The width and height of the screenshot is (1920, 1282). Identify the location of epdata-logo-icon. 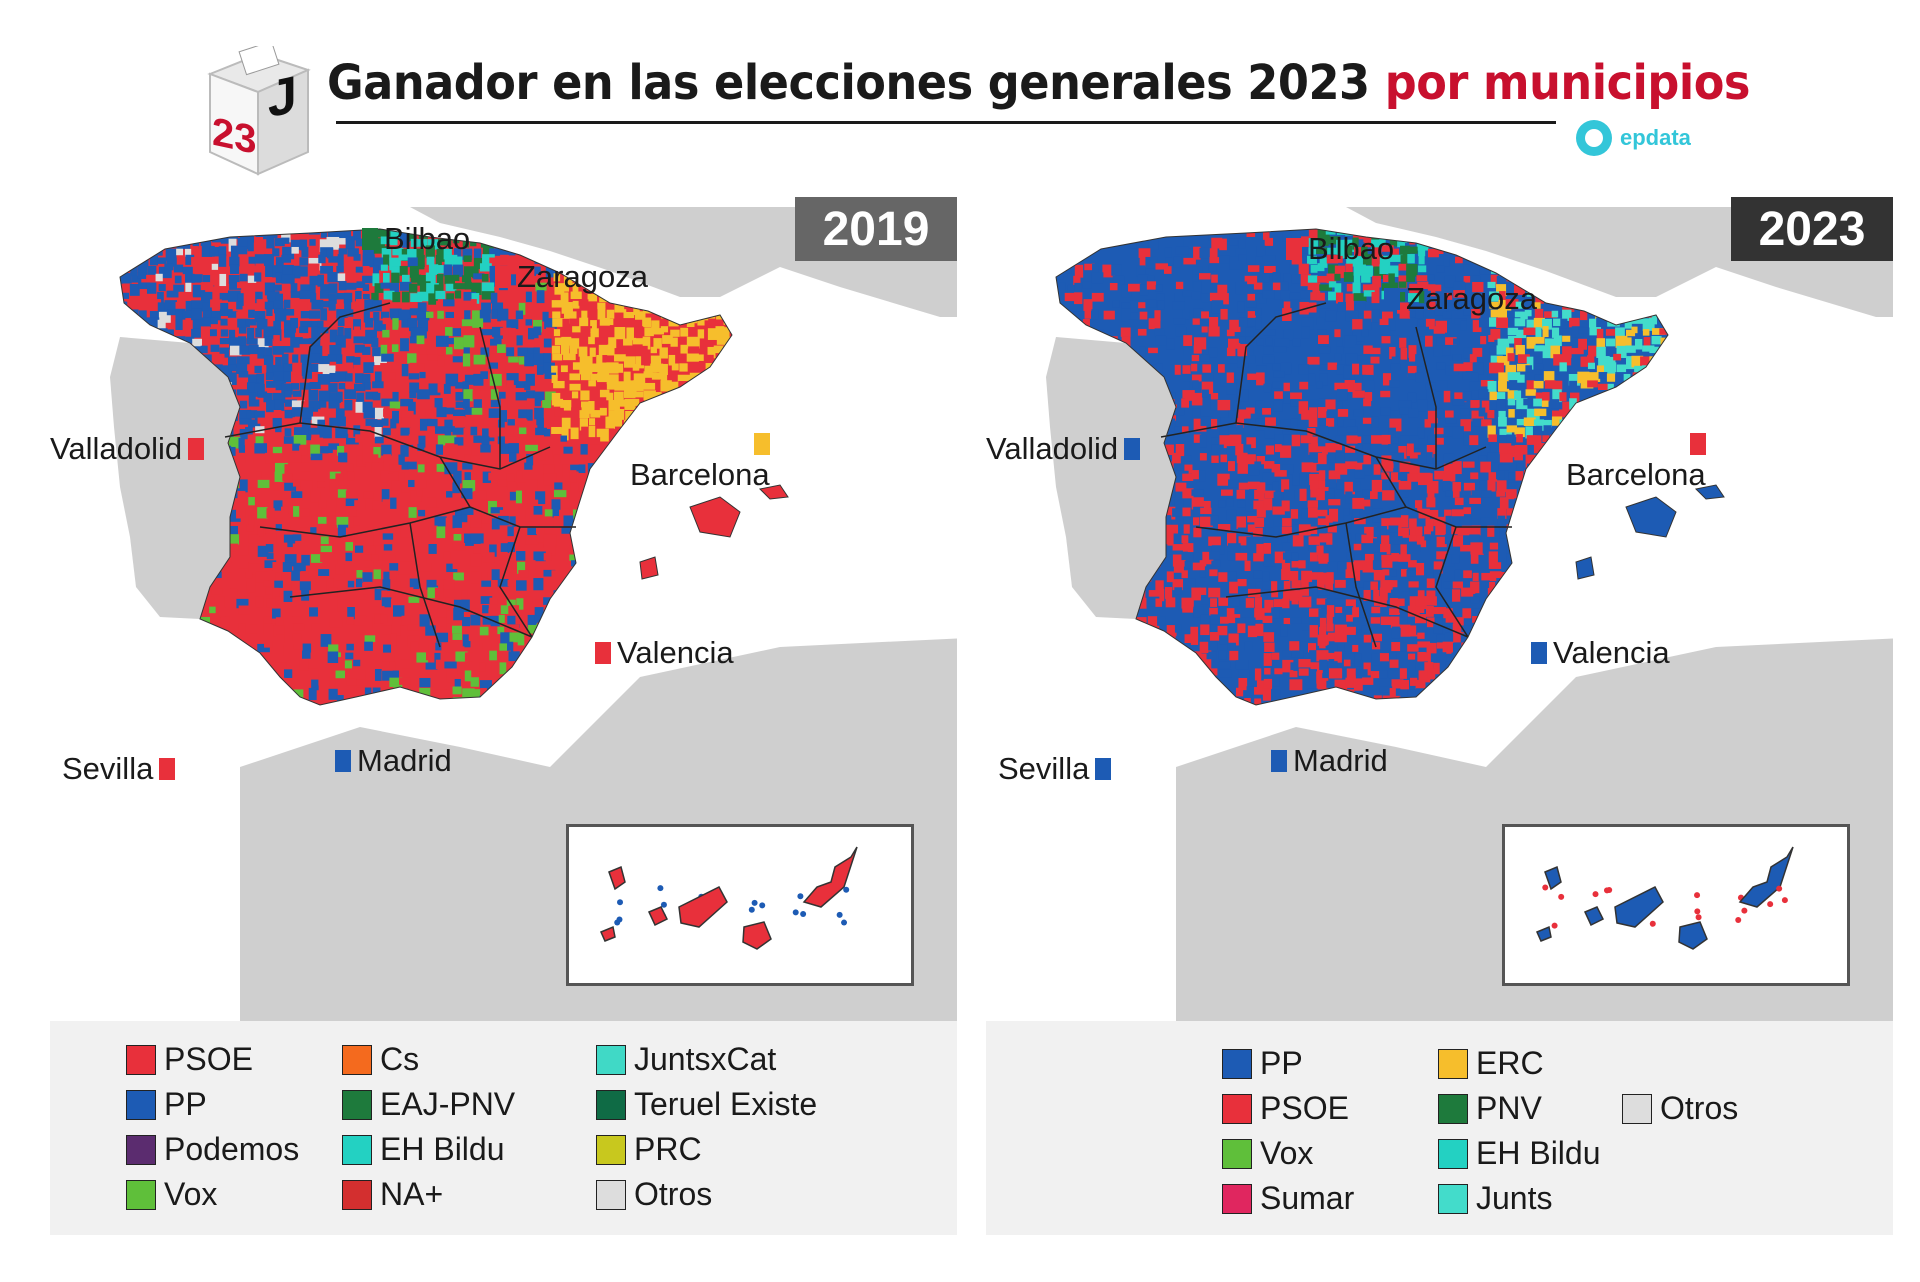
(1594, 138).